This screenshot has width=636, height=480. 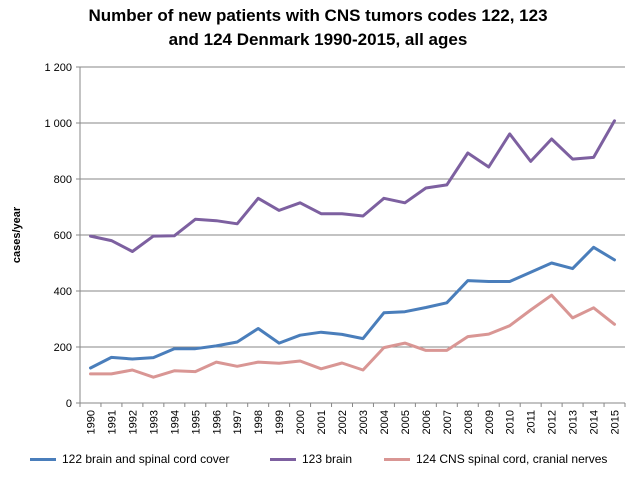 What do you see at coordinates (352, 336) in the screenshot?
I see `series-line` at bounding box center [352, 336].